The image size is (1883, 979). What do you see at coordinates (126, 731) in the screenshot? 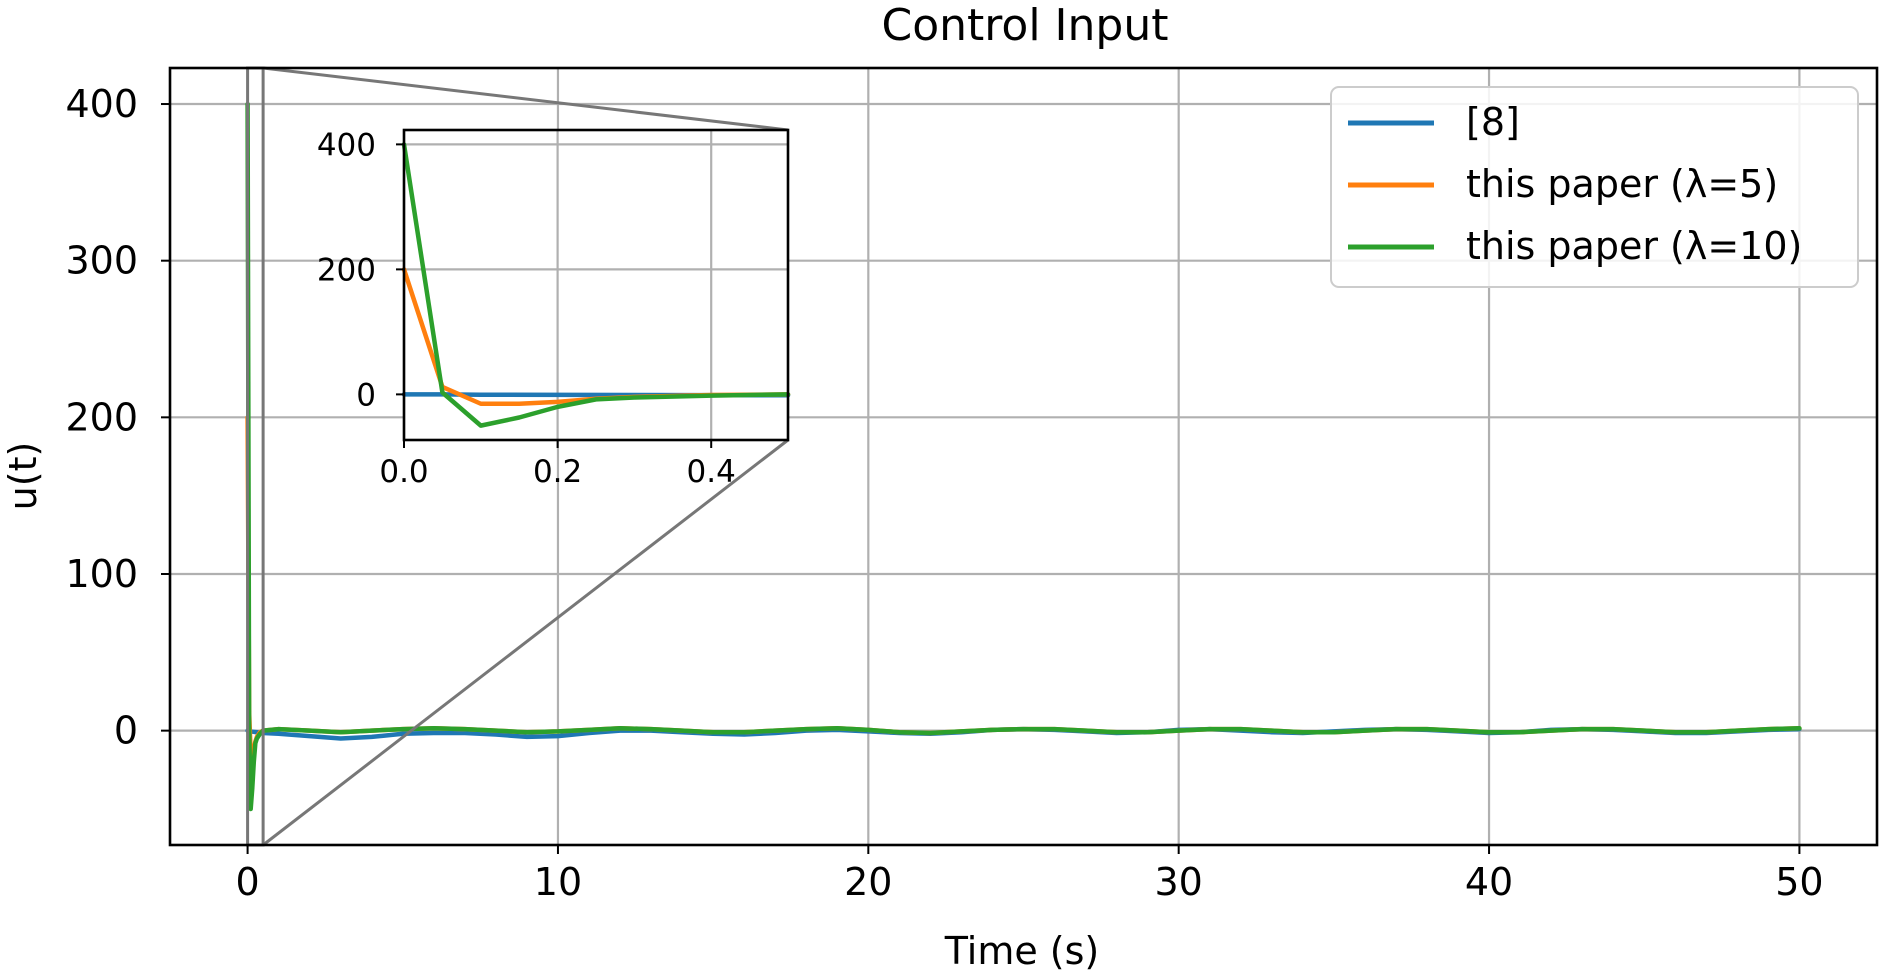
I see `y-tick-label: 0` at bounding box center [126, 731].